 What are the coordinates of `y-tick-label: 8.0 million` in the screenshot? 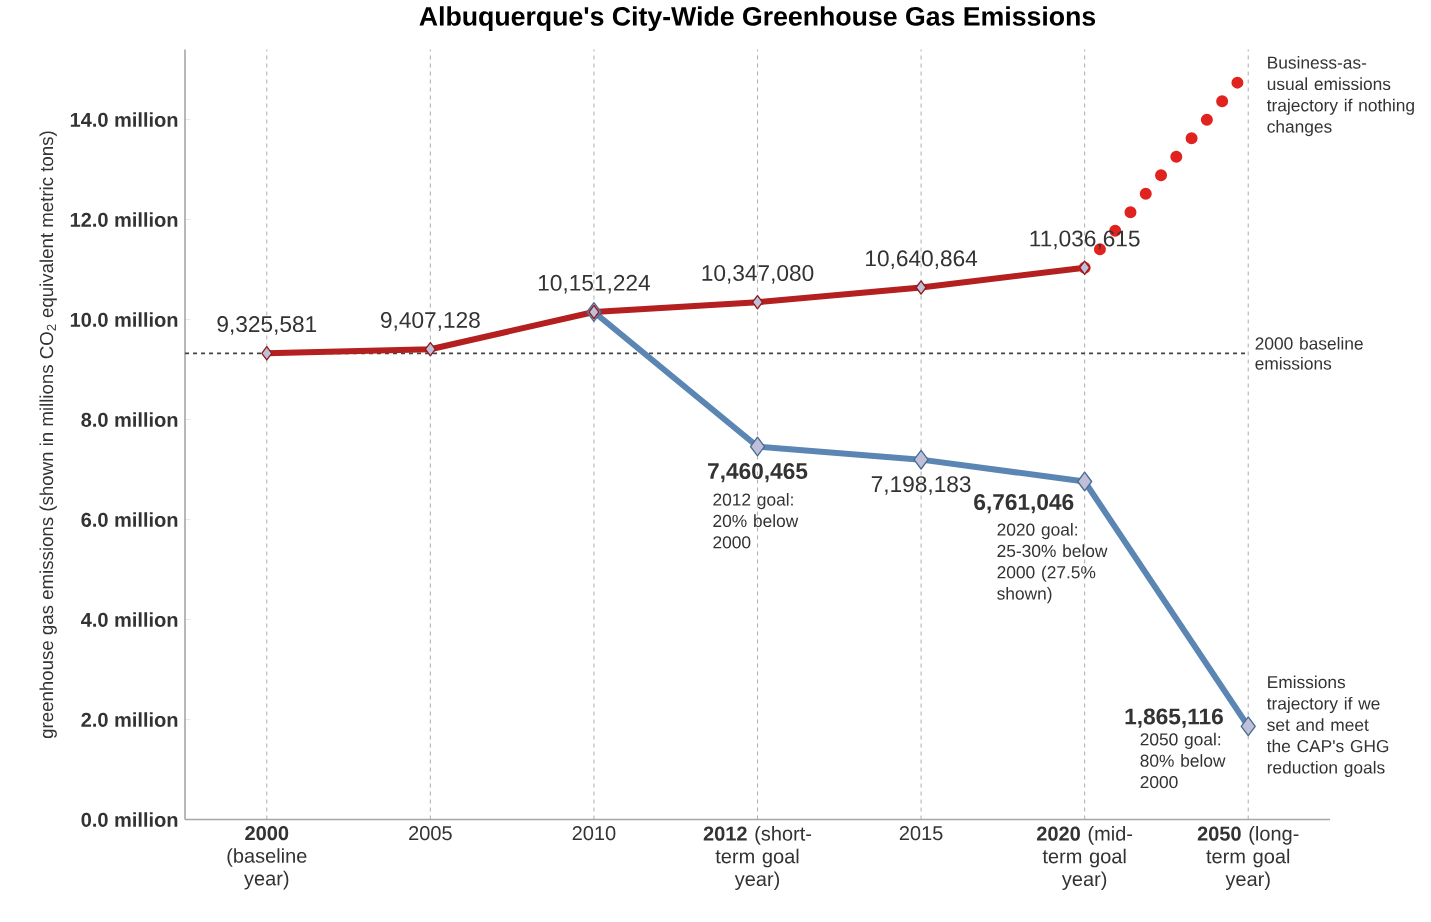 It's located at (129, 420).